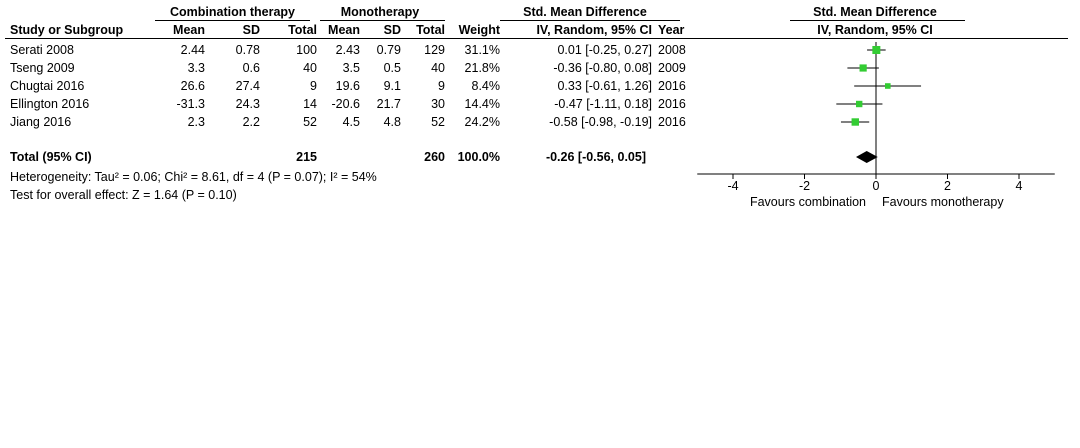  What do you see at coordinates (344, 30) in the screenshot?
I see `mean2-header: Mean` at bounding box center [344, 30].